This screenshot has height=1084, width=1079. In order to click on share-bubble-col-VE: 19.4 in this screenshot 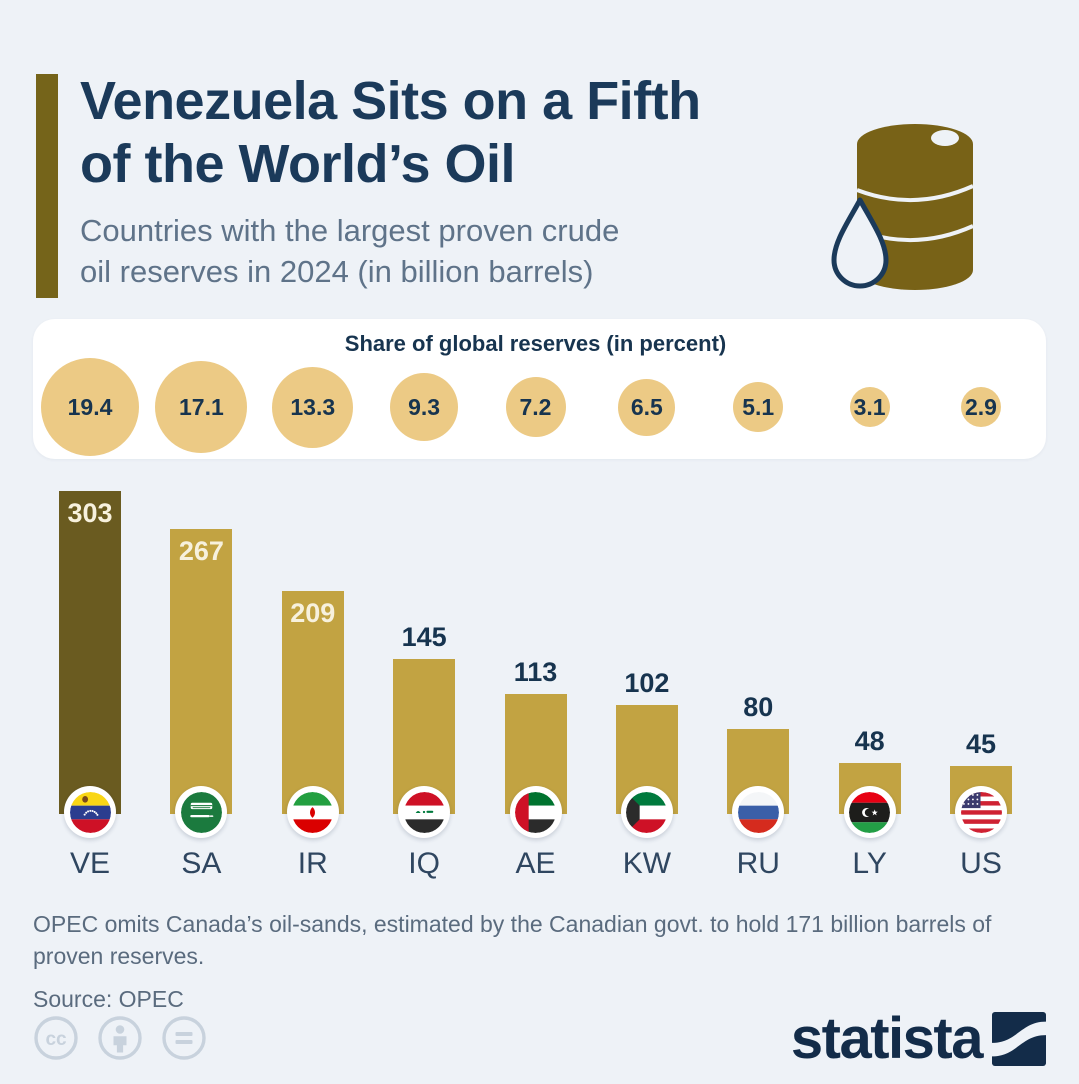, I will do `click(90, 407)`.